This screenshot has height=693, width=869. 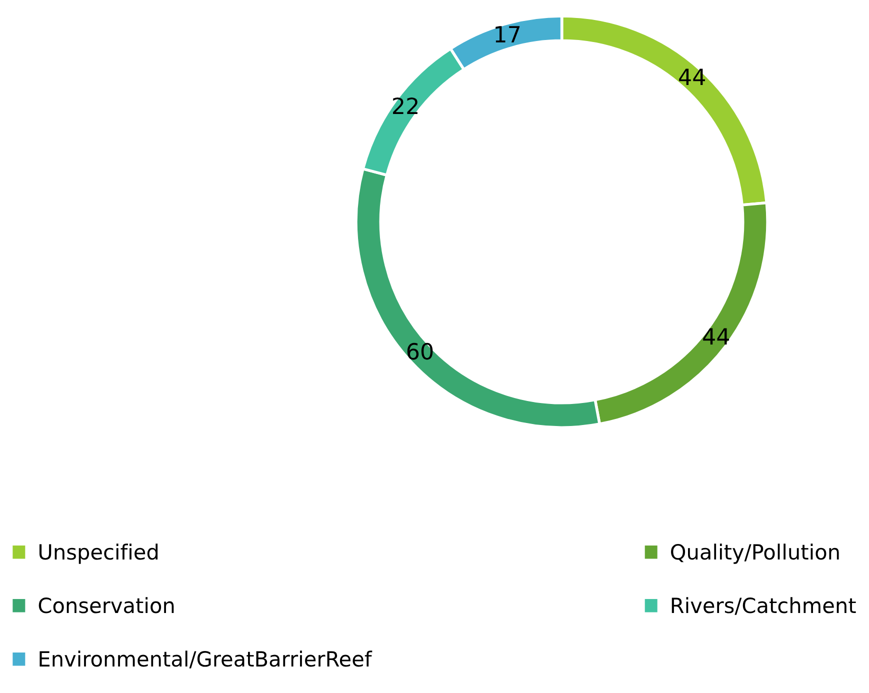 I want to click on data-label: 60, so click(x=420, y=351).